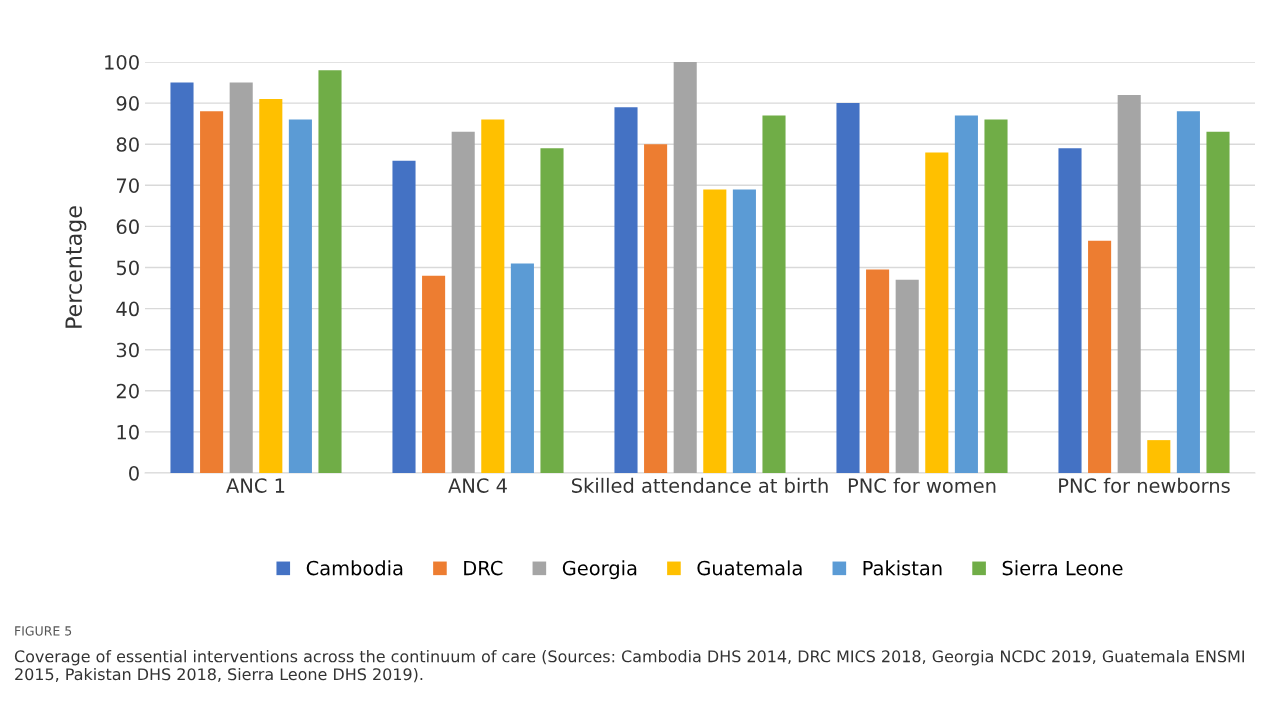  What do you see at coordinates (127, 144) in the screenshot?
I see `y-tick-label: 80` at bounding box center [127, 144].